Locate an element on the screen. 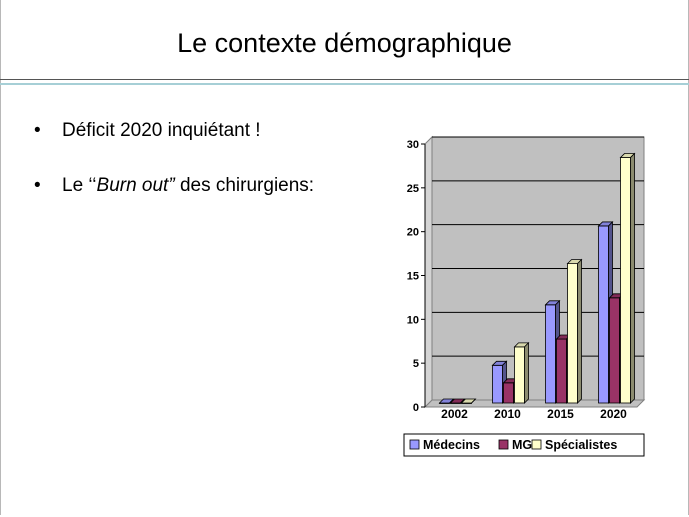  y-tick-label: 20 is located at coordinates (413, 233).